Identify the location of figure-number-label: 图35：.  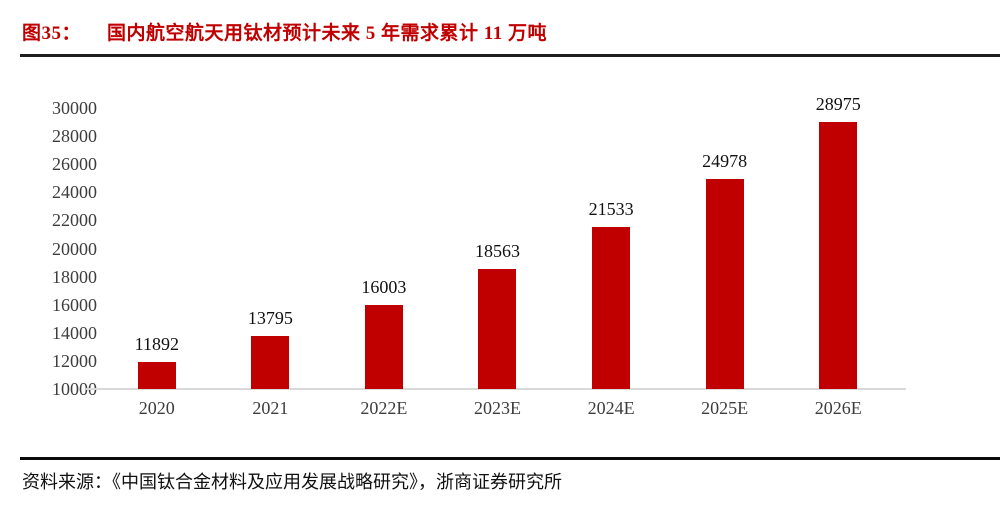
(52, 33).